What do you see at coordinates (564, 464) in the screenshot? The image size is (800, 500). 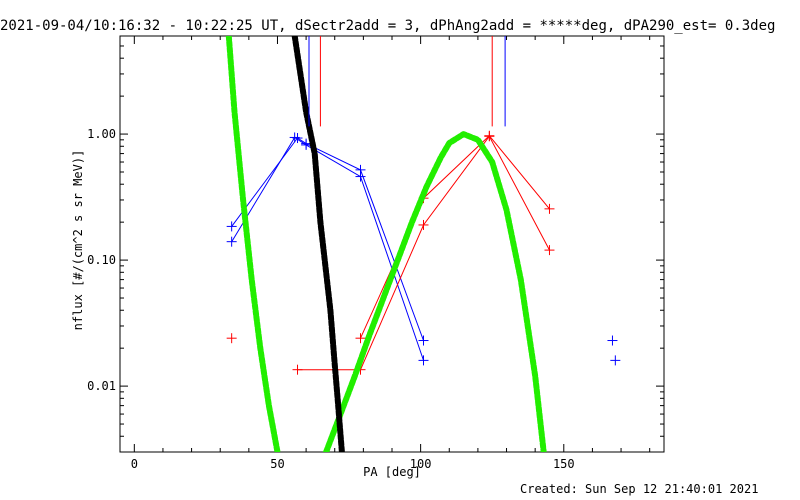 I see `x-tick-label: 150` at bounding box center [564, 464].